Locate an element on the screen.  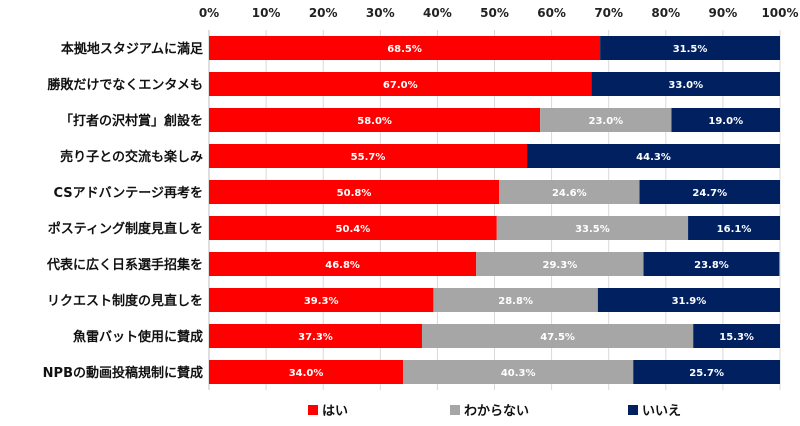
x-axis-ticks: 0% 10% 20% 30% 40% 50% 60% 70% 80% 90% 100% is located at coordinates (499, 13).